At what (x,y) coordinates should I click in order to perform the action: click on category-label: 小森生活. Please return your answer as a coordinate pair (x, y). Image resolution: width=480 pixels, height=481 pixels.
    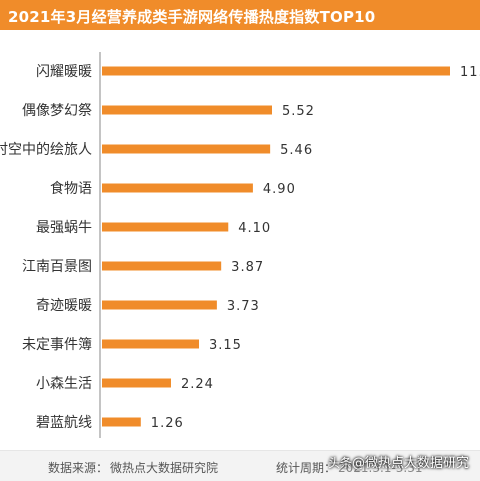
    Looking at the image, I should click on (64, 384).